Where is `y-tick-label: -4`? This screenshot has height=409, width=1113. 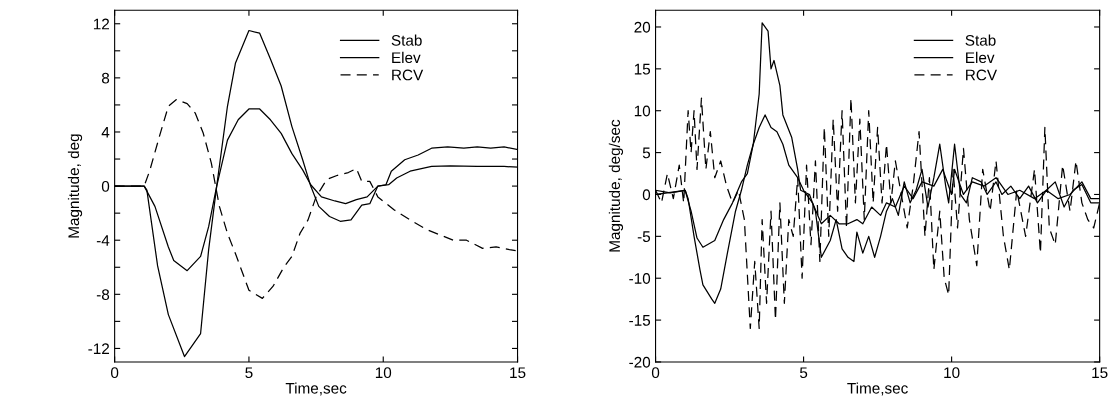
y-tick-label: -4 is located at coordinates (103, 240).